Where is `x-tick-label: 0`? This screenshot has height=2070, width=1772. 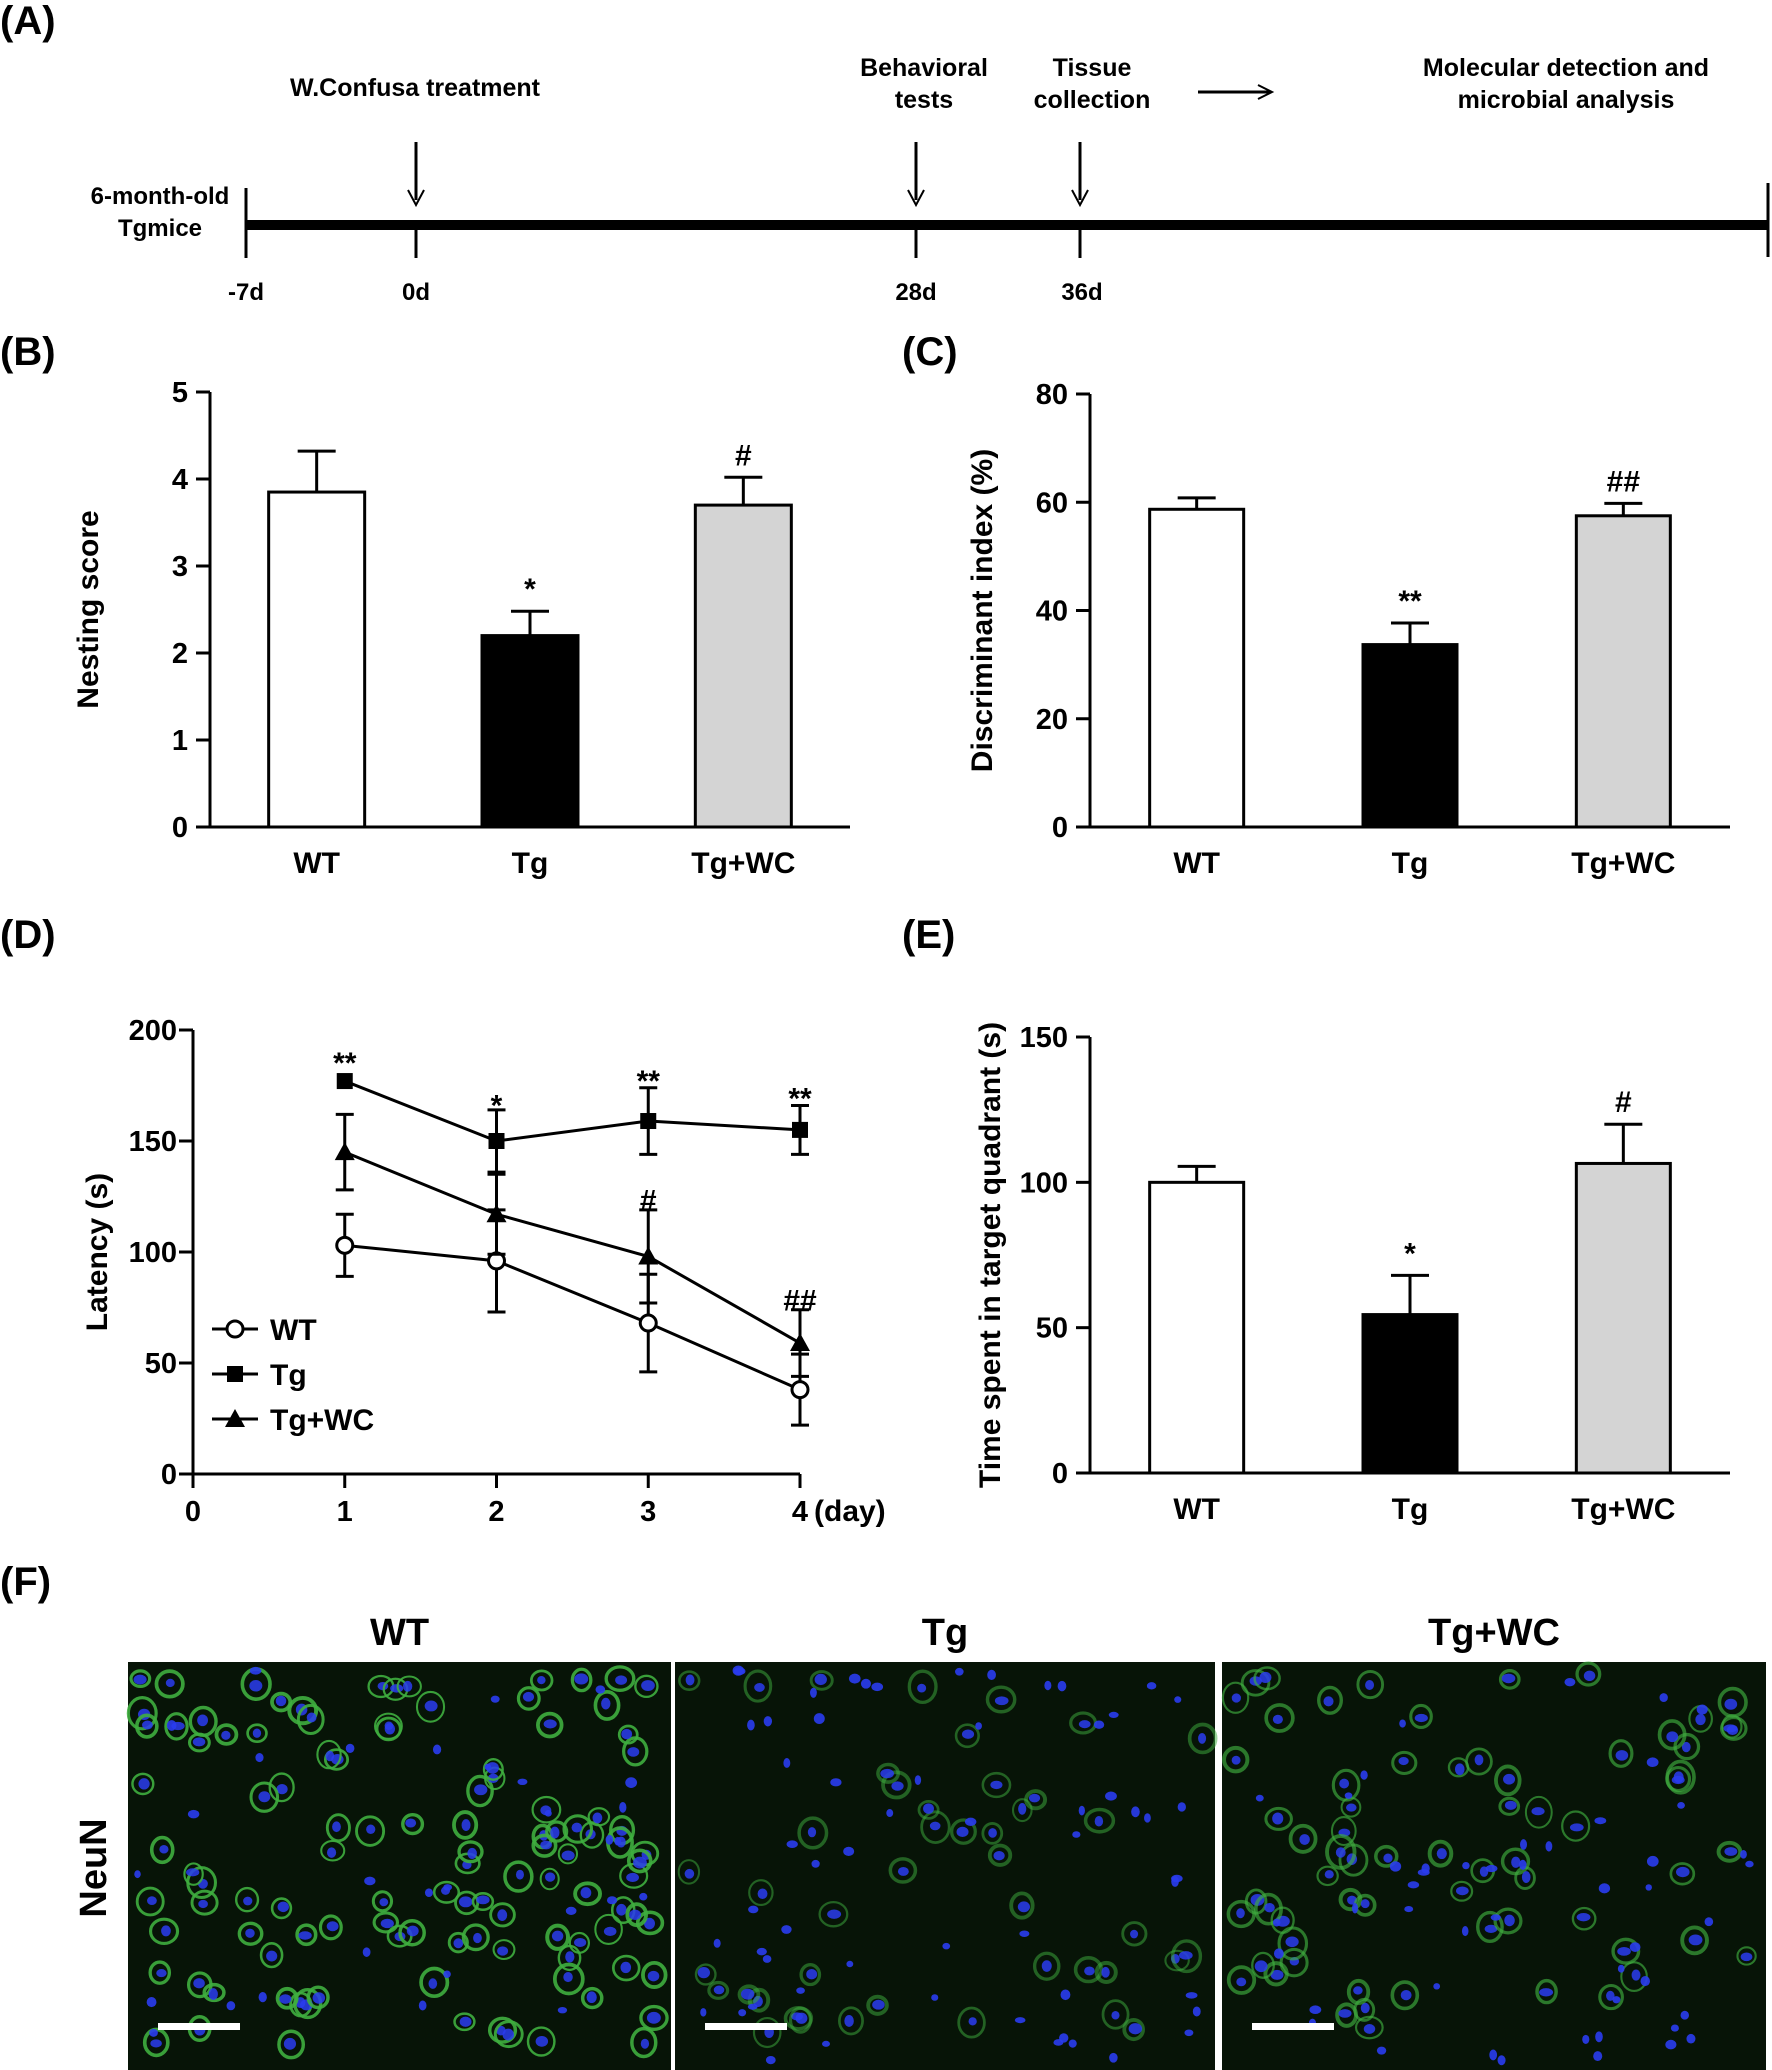
x-tick-label: 0 is located at coordinates (193, 1512).